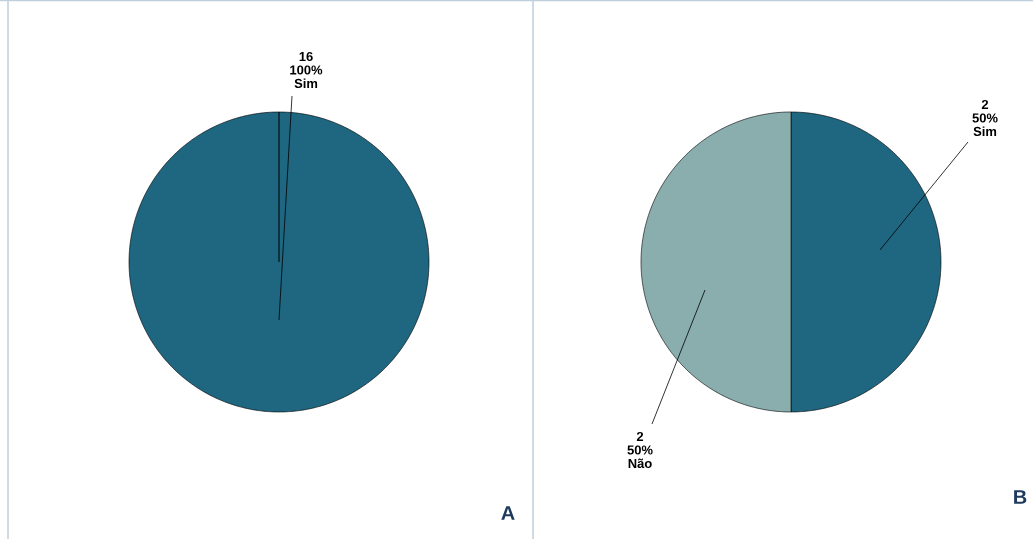 This screenshot has height=539, width=1033. Describe the element at coordinates (508, 513) in the screenshot. I see `text: A` at that location.